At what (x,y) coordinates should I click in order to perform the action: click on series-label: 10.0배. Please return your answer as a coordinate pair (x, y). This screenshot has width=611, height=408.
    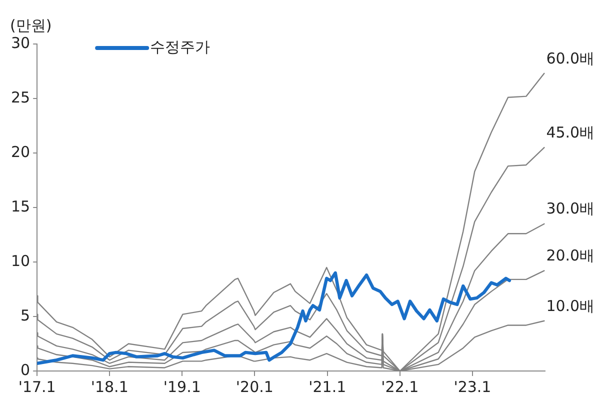
    Looking at the image, I should click on (570, 305).